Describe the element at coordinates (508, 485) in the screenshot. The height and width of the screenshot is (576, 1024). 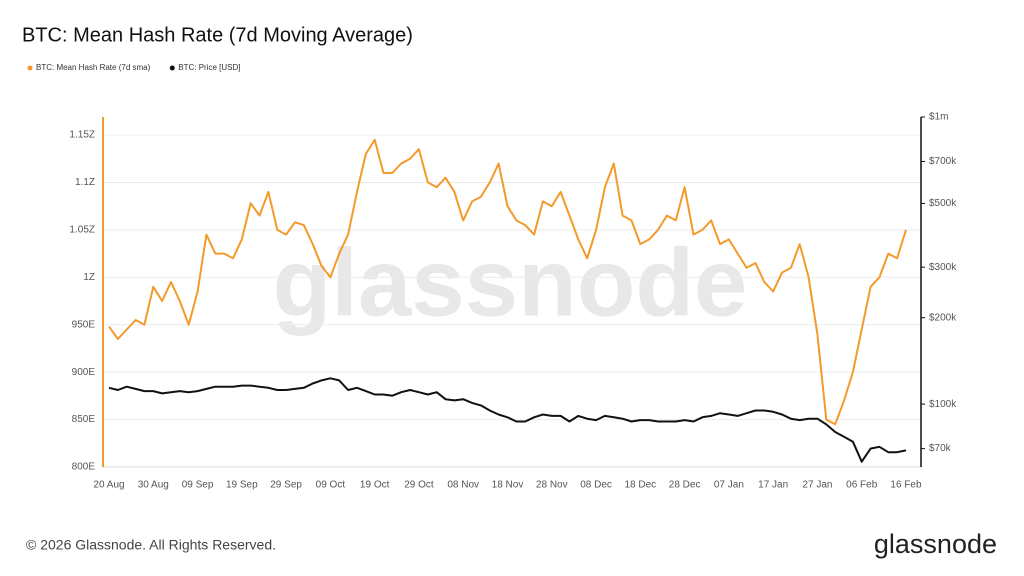
I see `x-tick-label: 18 Nov` at that location.